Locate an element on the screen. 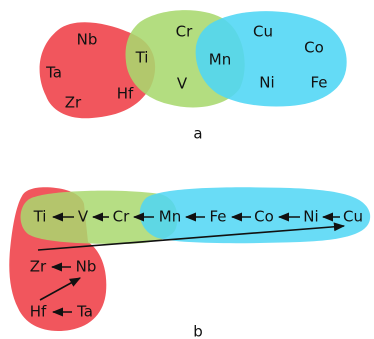 This screenshot has width=374, height=339. element-cu-label: Cu is located at coordinates (263, 32).